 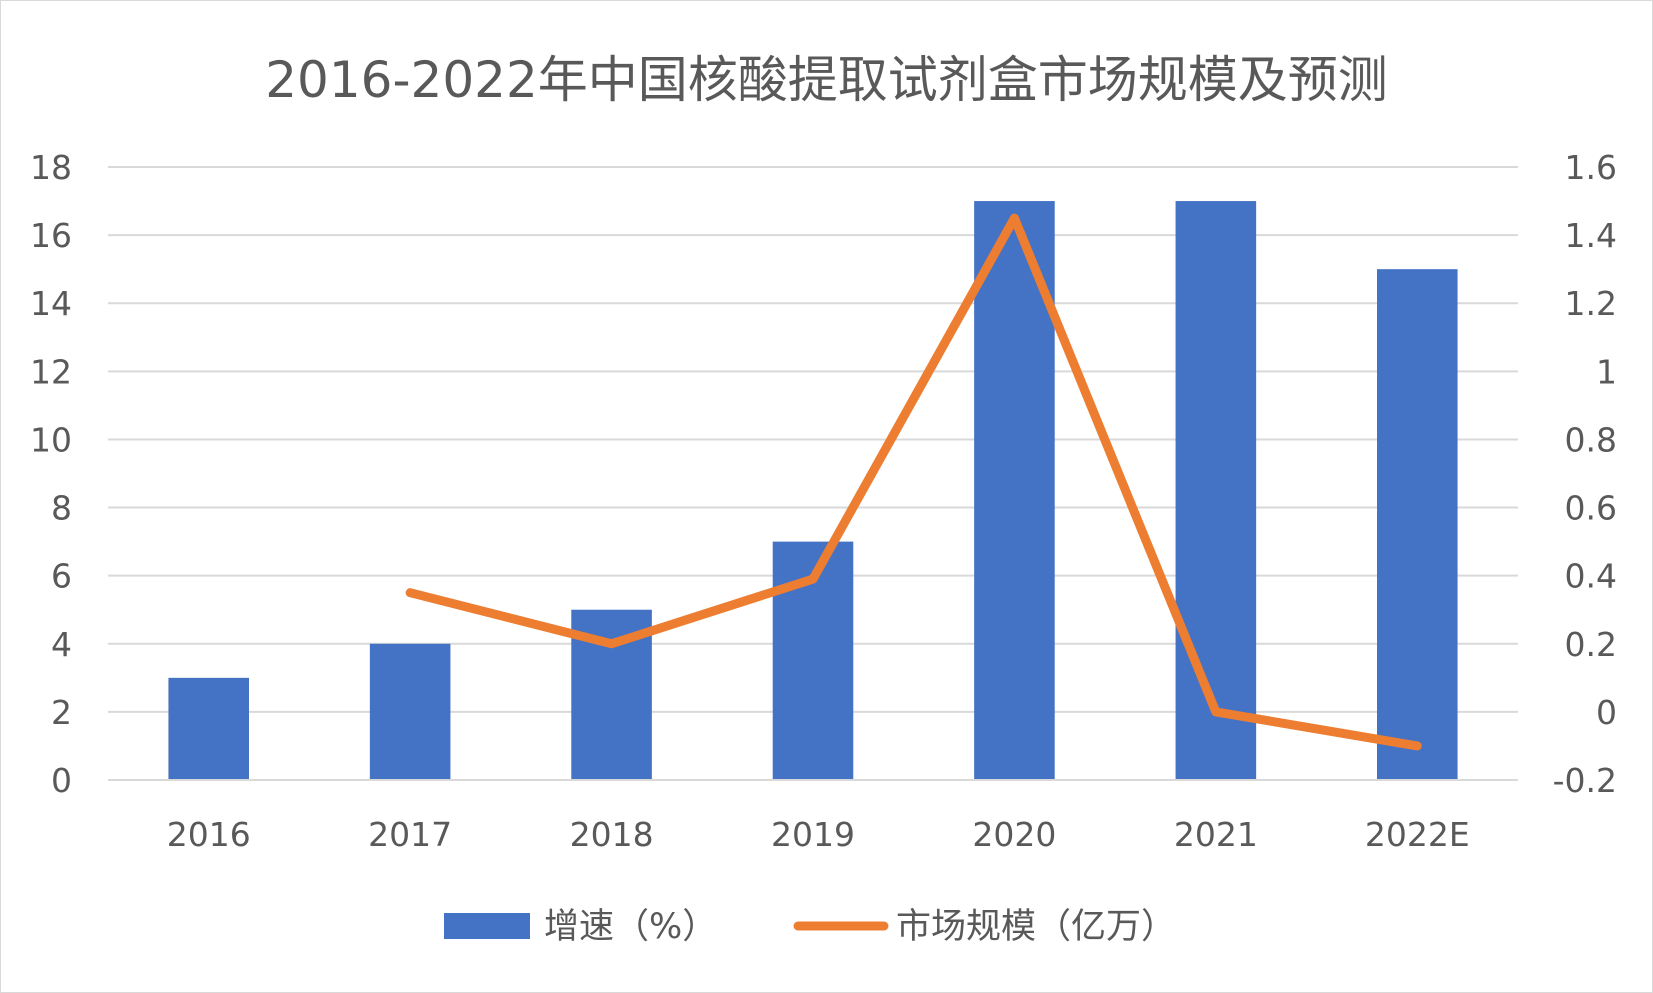 I want to click on x-tick-label: 2017, so click(x=410, y=834).